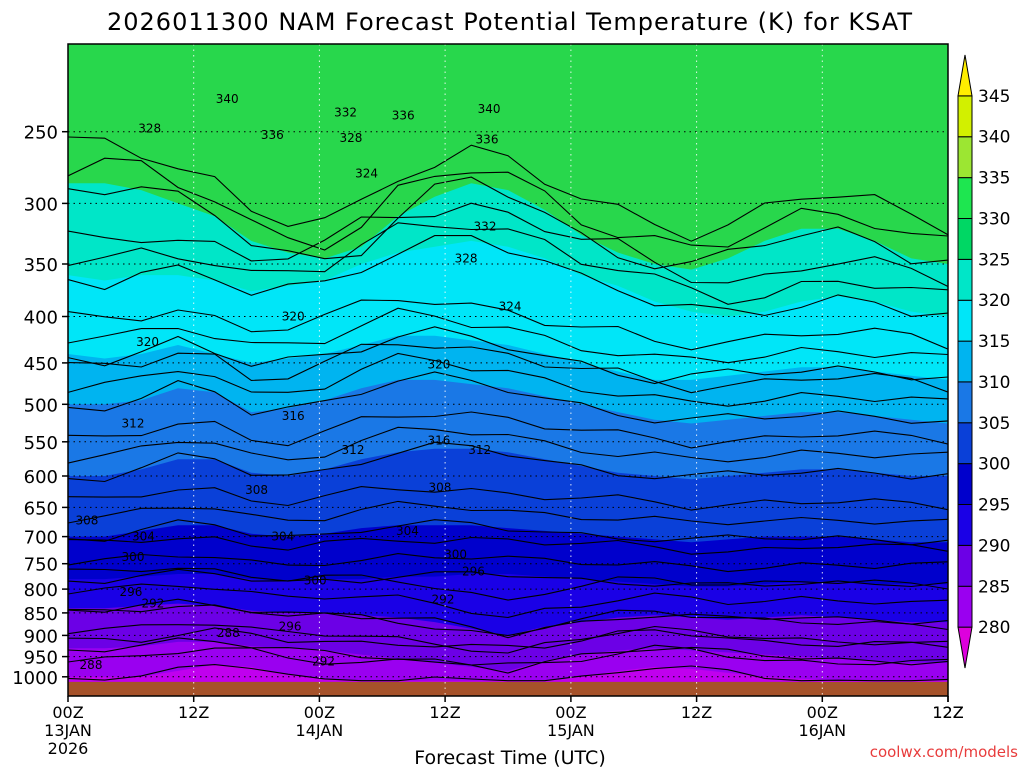  Describe the element at coordinates (41, 590) in the screenshot. I see `y-tick-label: 800` at that location.